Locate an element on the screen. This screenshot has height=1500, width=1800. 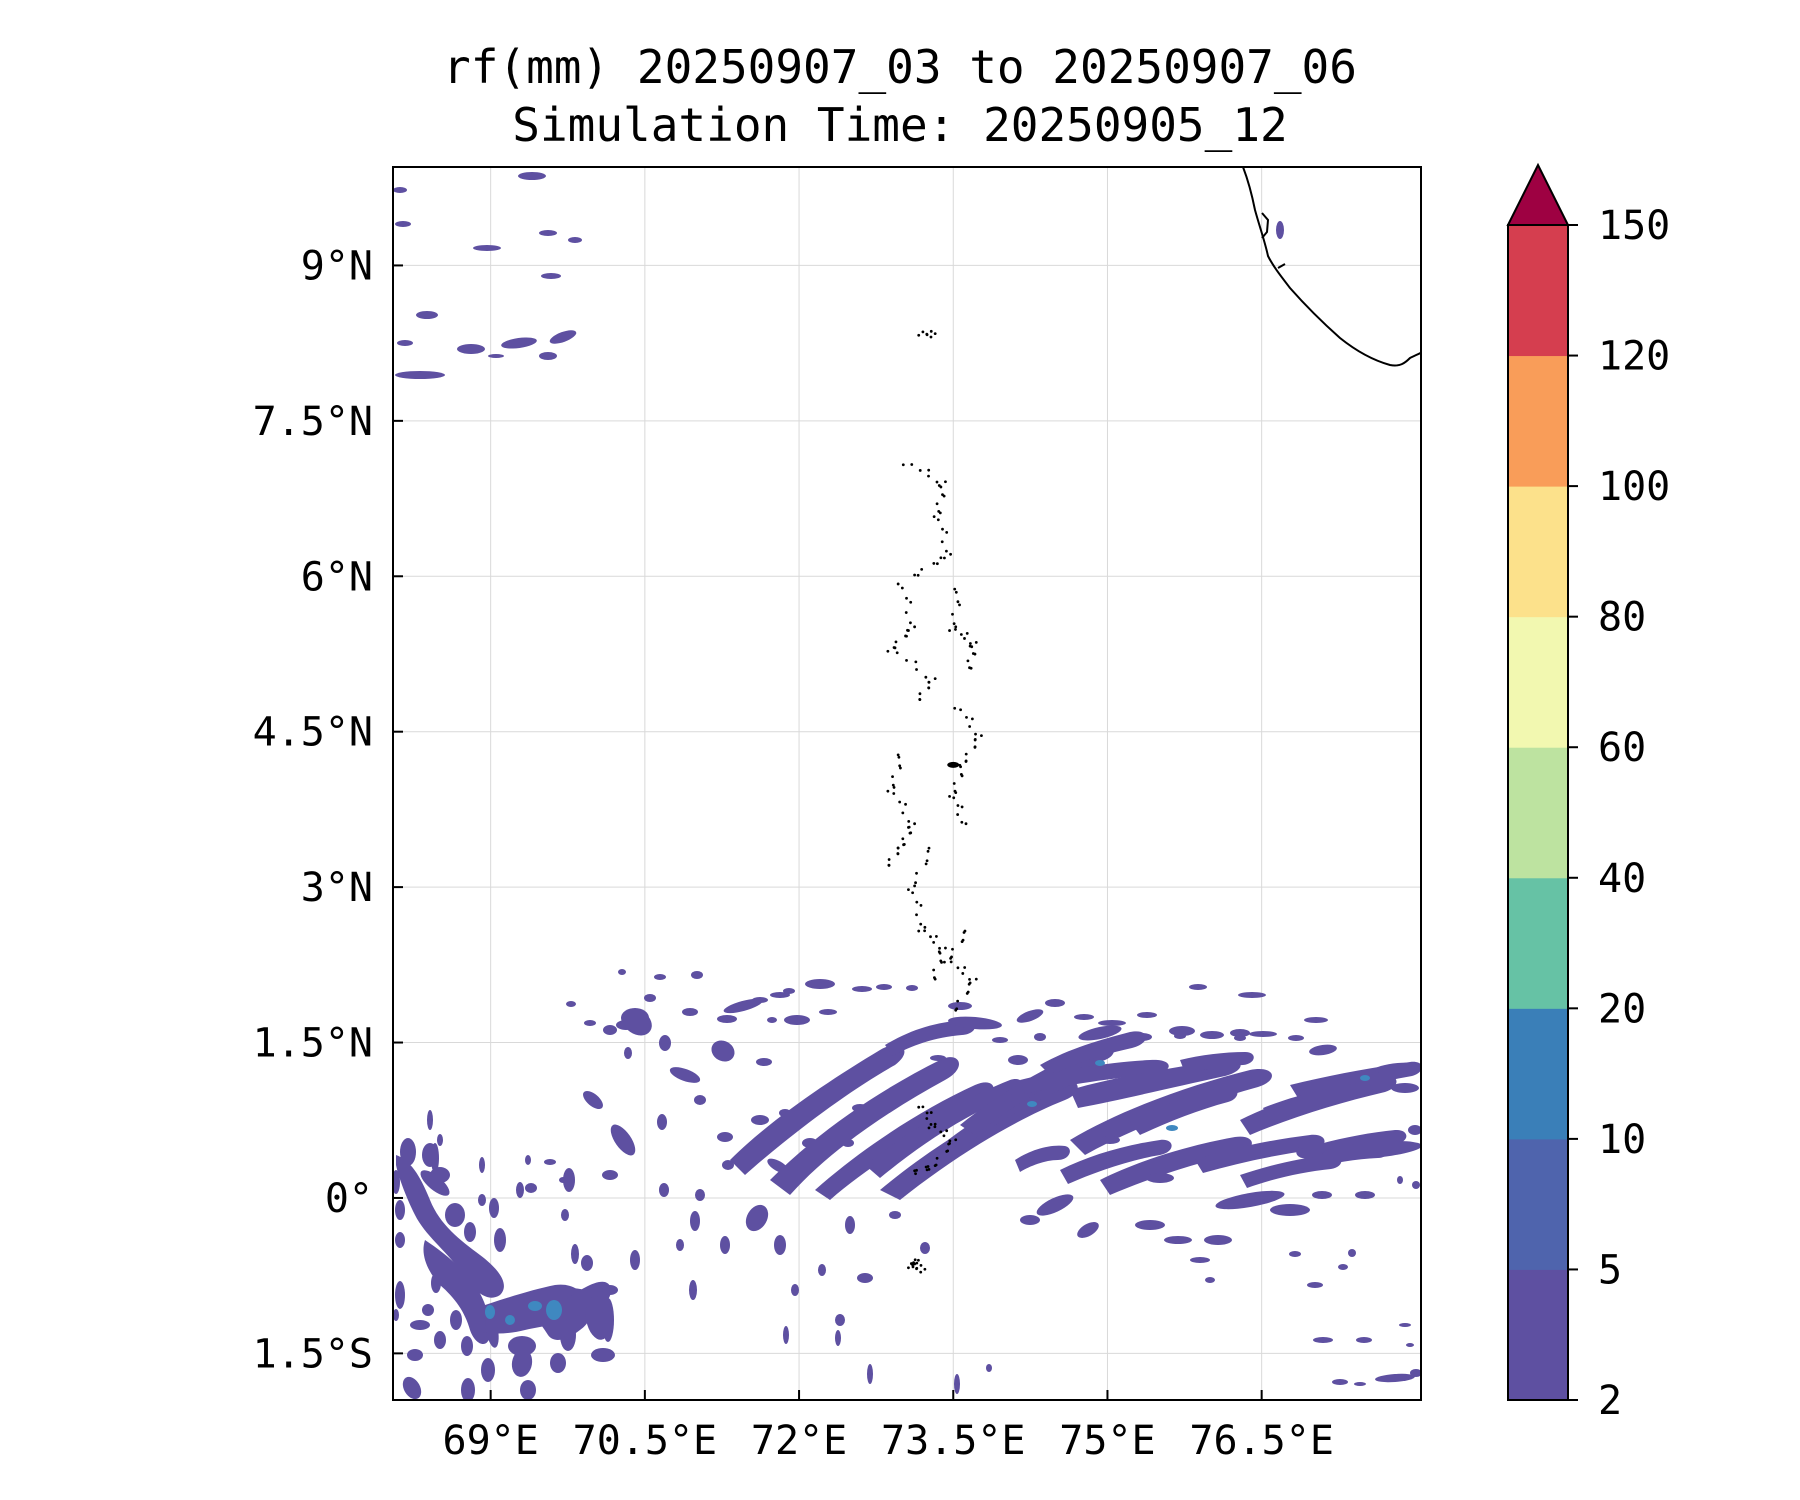
colorbar-tick-label: 100 is located at coordinates (1634, 487).